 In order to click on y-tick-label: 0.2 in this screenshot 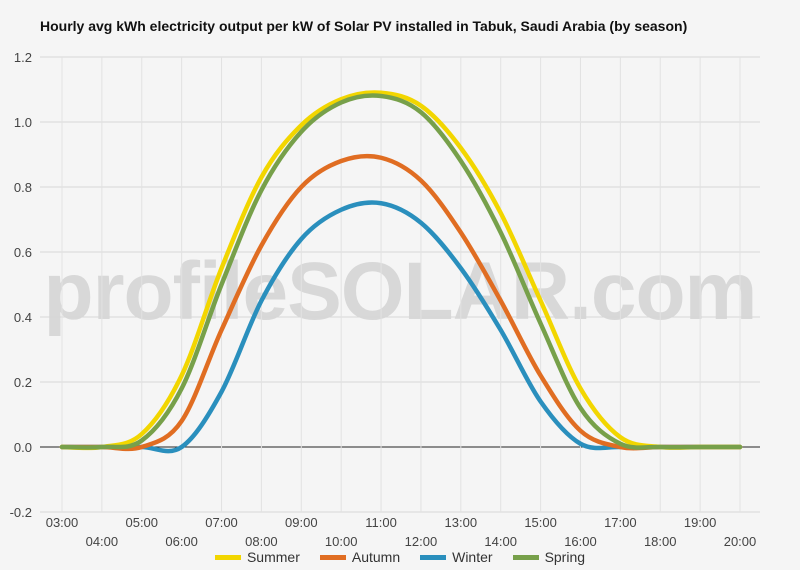, I will do `click(23, 382)`.